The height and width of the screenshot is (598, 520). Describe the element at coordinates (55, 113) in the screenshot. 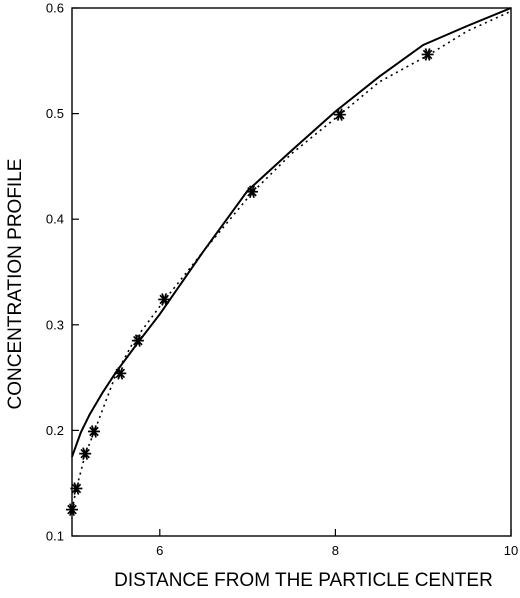

I see `y-tick-label: 0.5` at that location.